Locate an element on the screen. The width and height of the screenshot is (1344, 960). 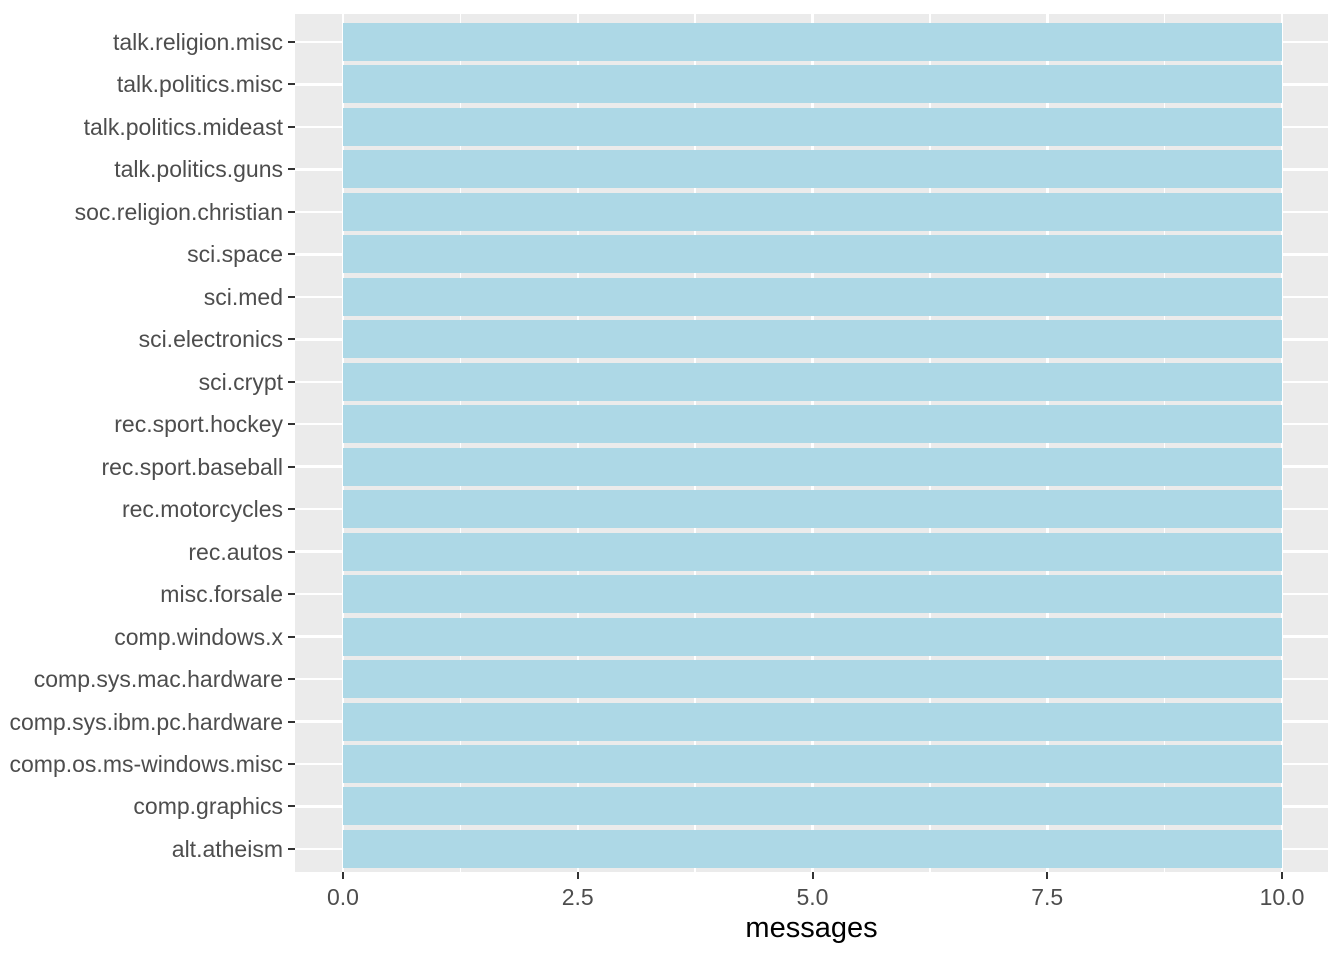
bar-sci.med is located at coordinates (812, 296).